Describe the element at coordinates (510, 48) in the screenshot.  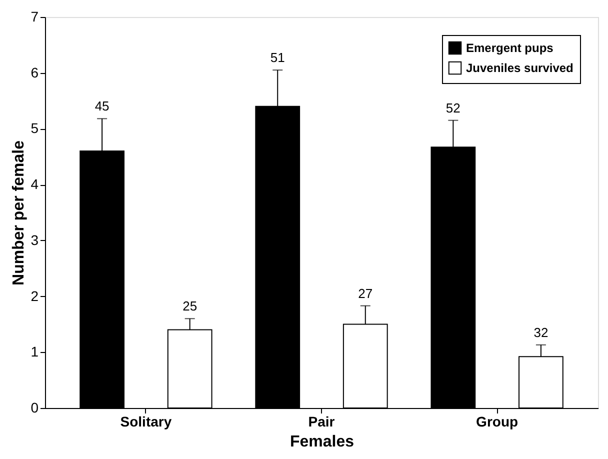
I see `legend-label: Emergent pups` at that location.